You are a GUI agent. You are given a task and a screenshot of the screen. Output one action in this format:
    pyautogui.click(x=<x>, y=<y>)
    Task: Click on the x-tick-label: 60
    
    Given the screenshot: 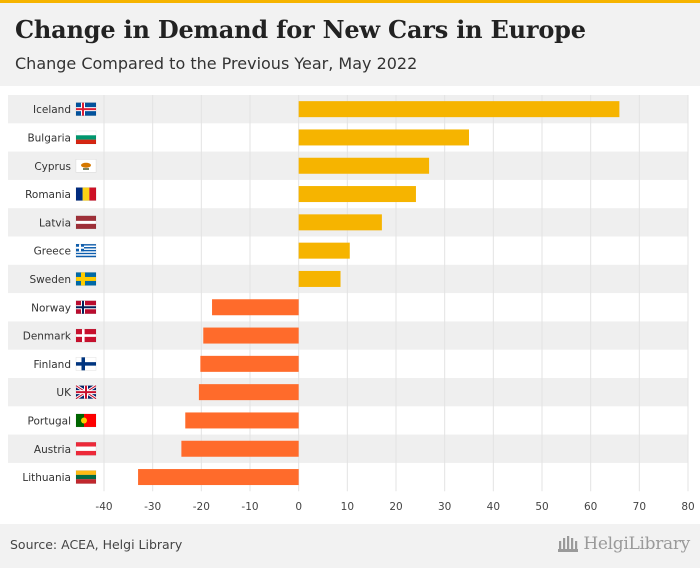 What is the action you would take?
    pyautogui.click(x=590, y=507)
    